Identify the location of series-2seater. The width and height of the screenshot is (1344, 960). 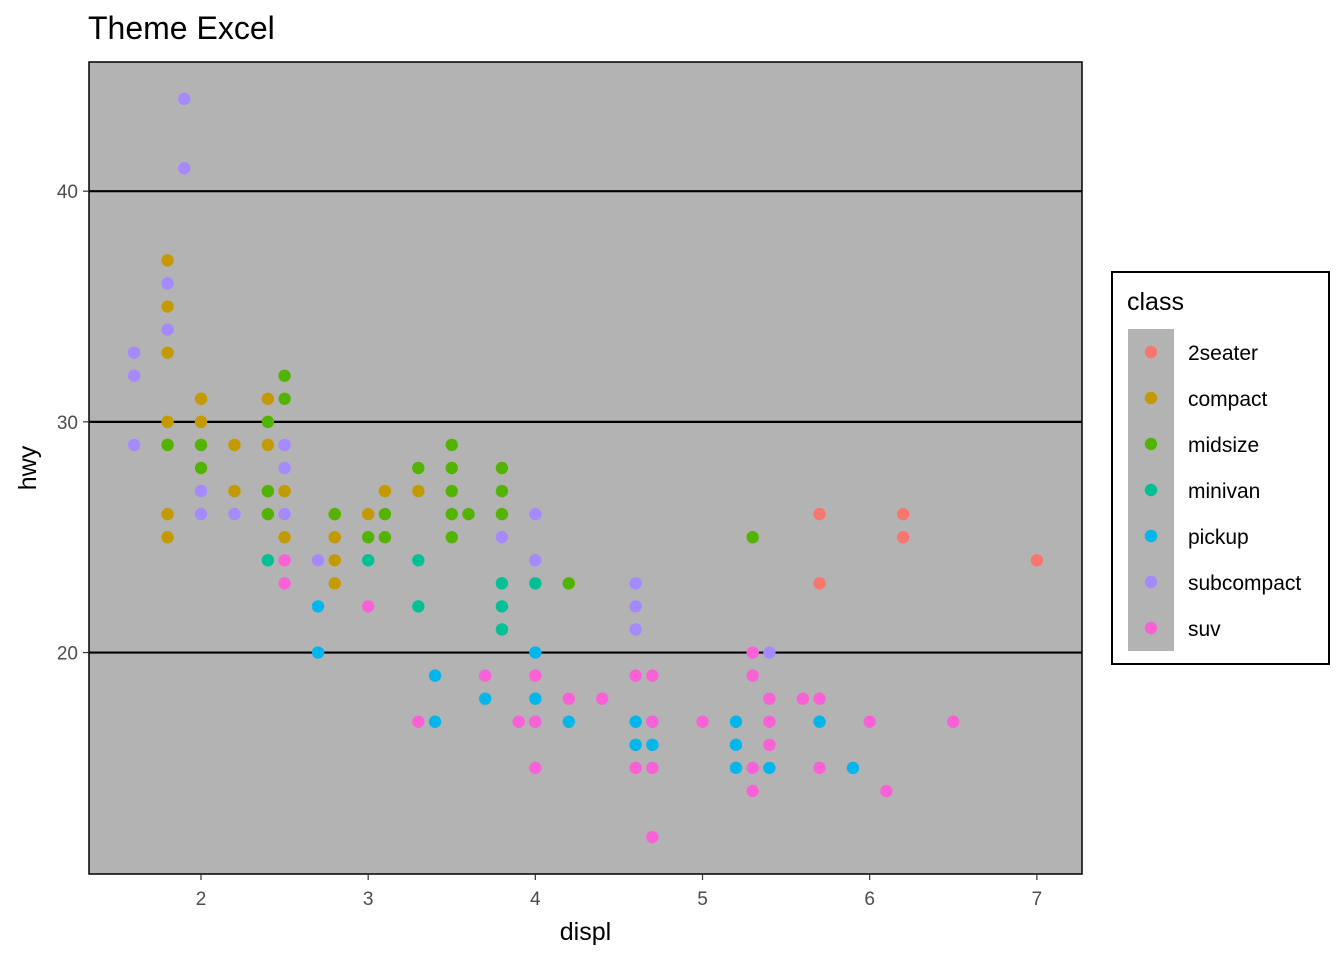
(928, 548).